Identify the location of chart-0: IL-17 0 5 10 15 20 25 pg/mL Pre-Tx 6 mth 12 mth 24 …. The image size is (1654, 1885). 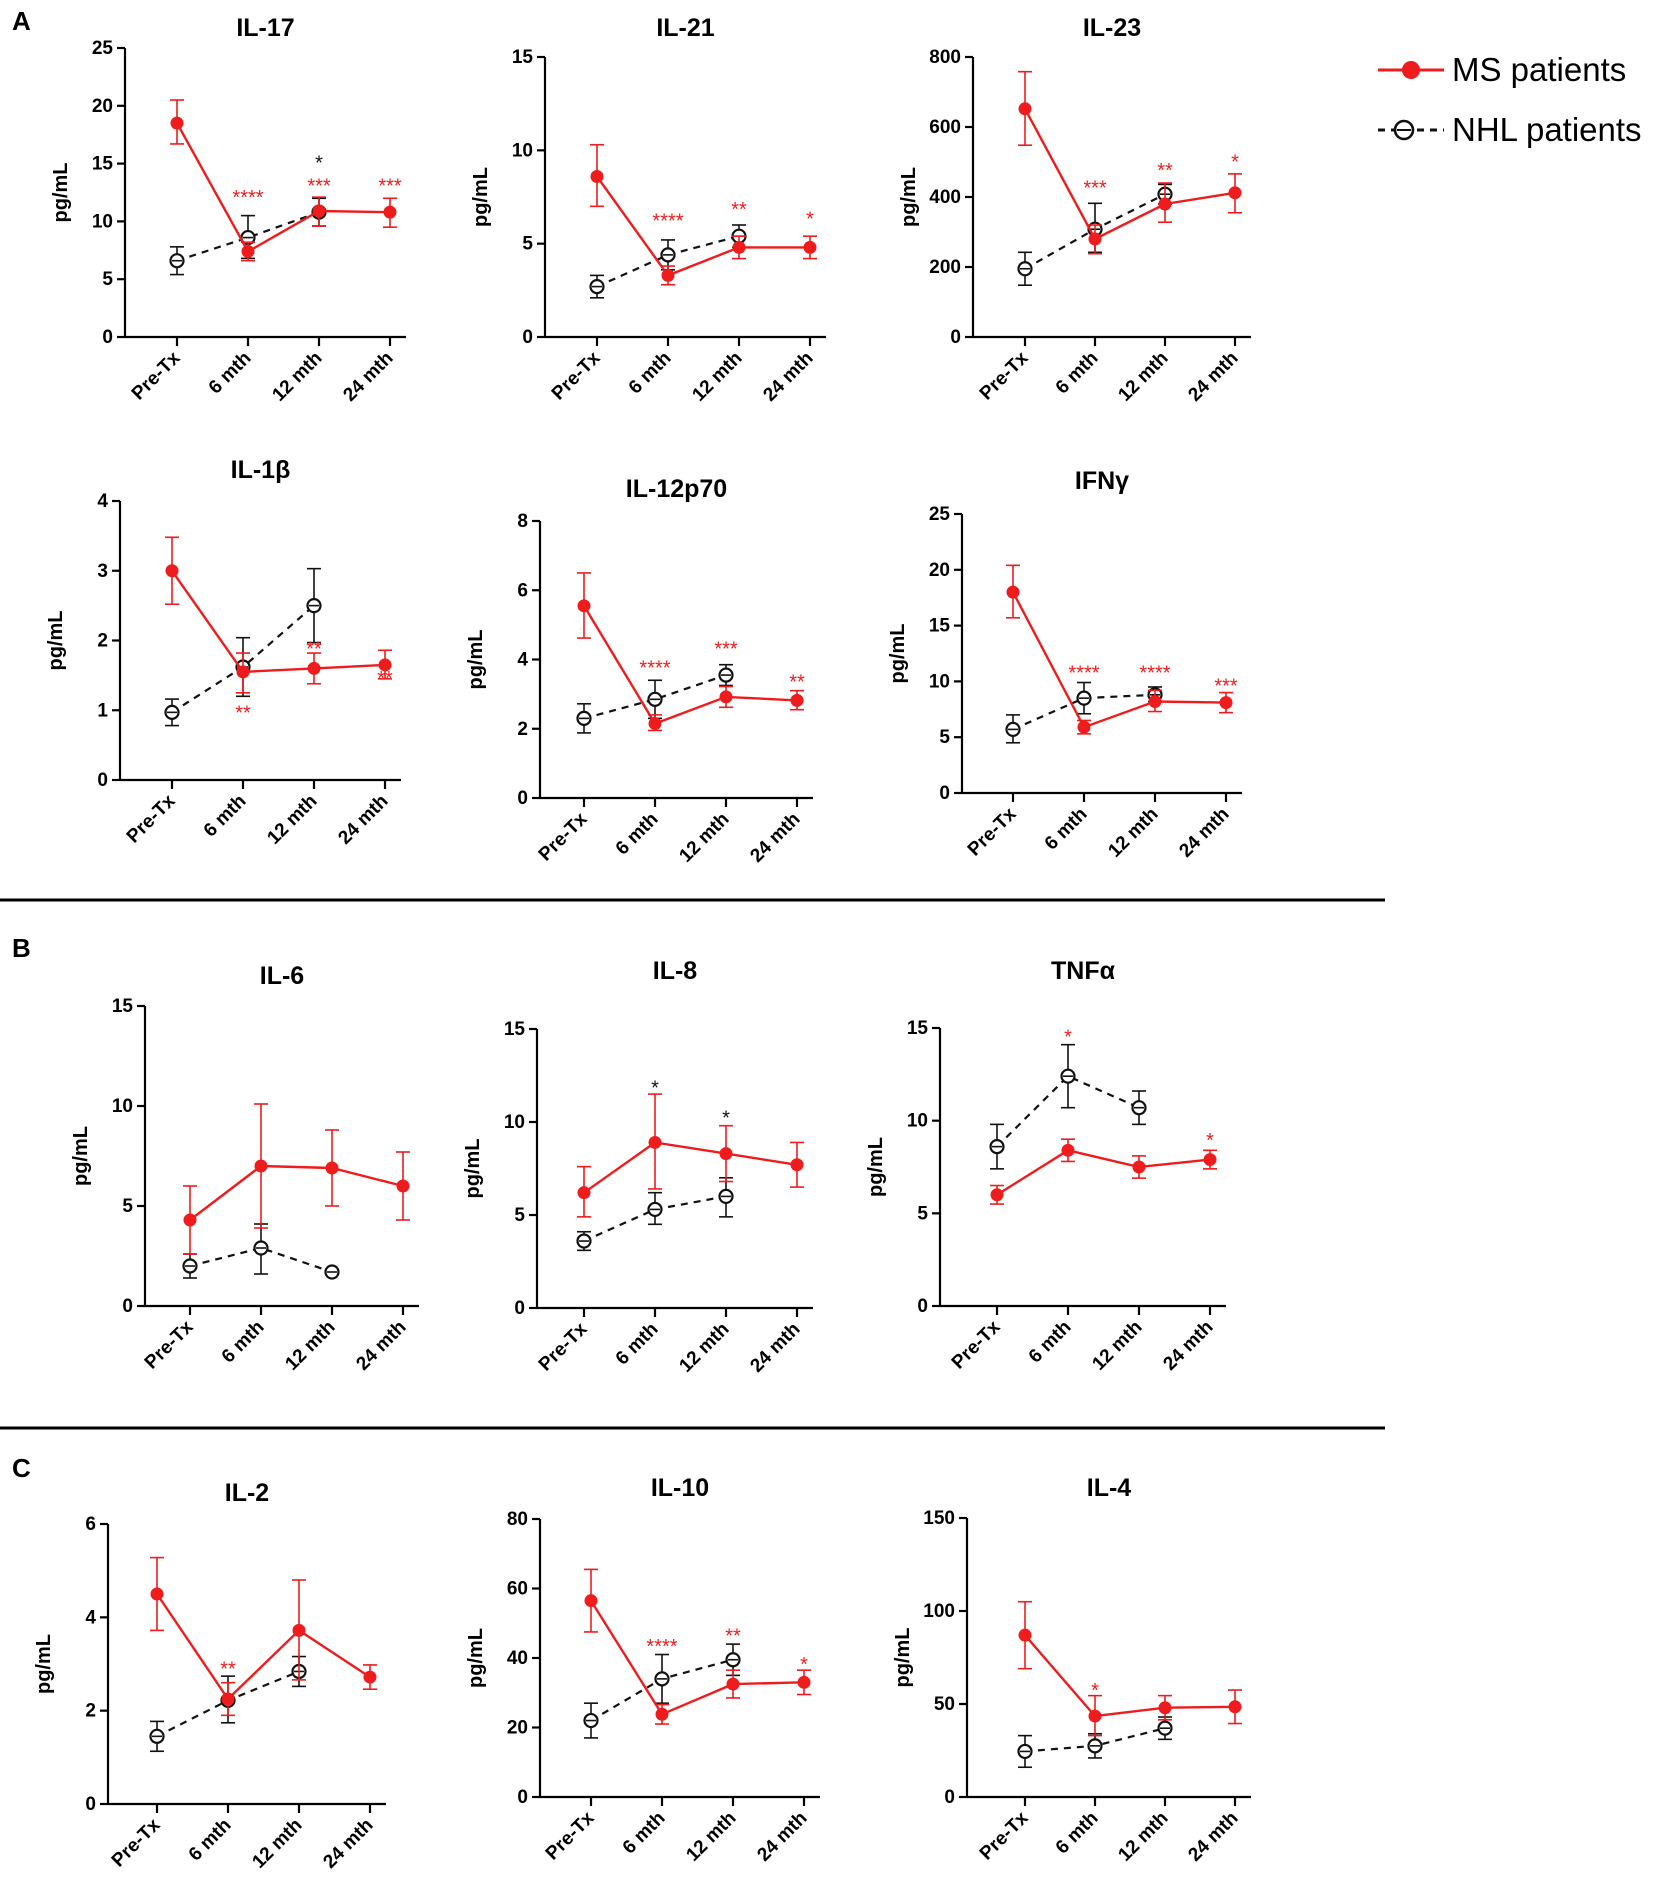
(228, 210).